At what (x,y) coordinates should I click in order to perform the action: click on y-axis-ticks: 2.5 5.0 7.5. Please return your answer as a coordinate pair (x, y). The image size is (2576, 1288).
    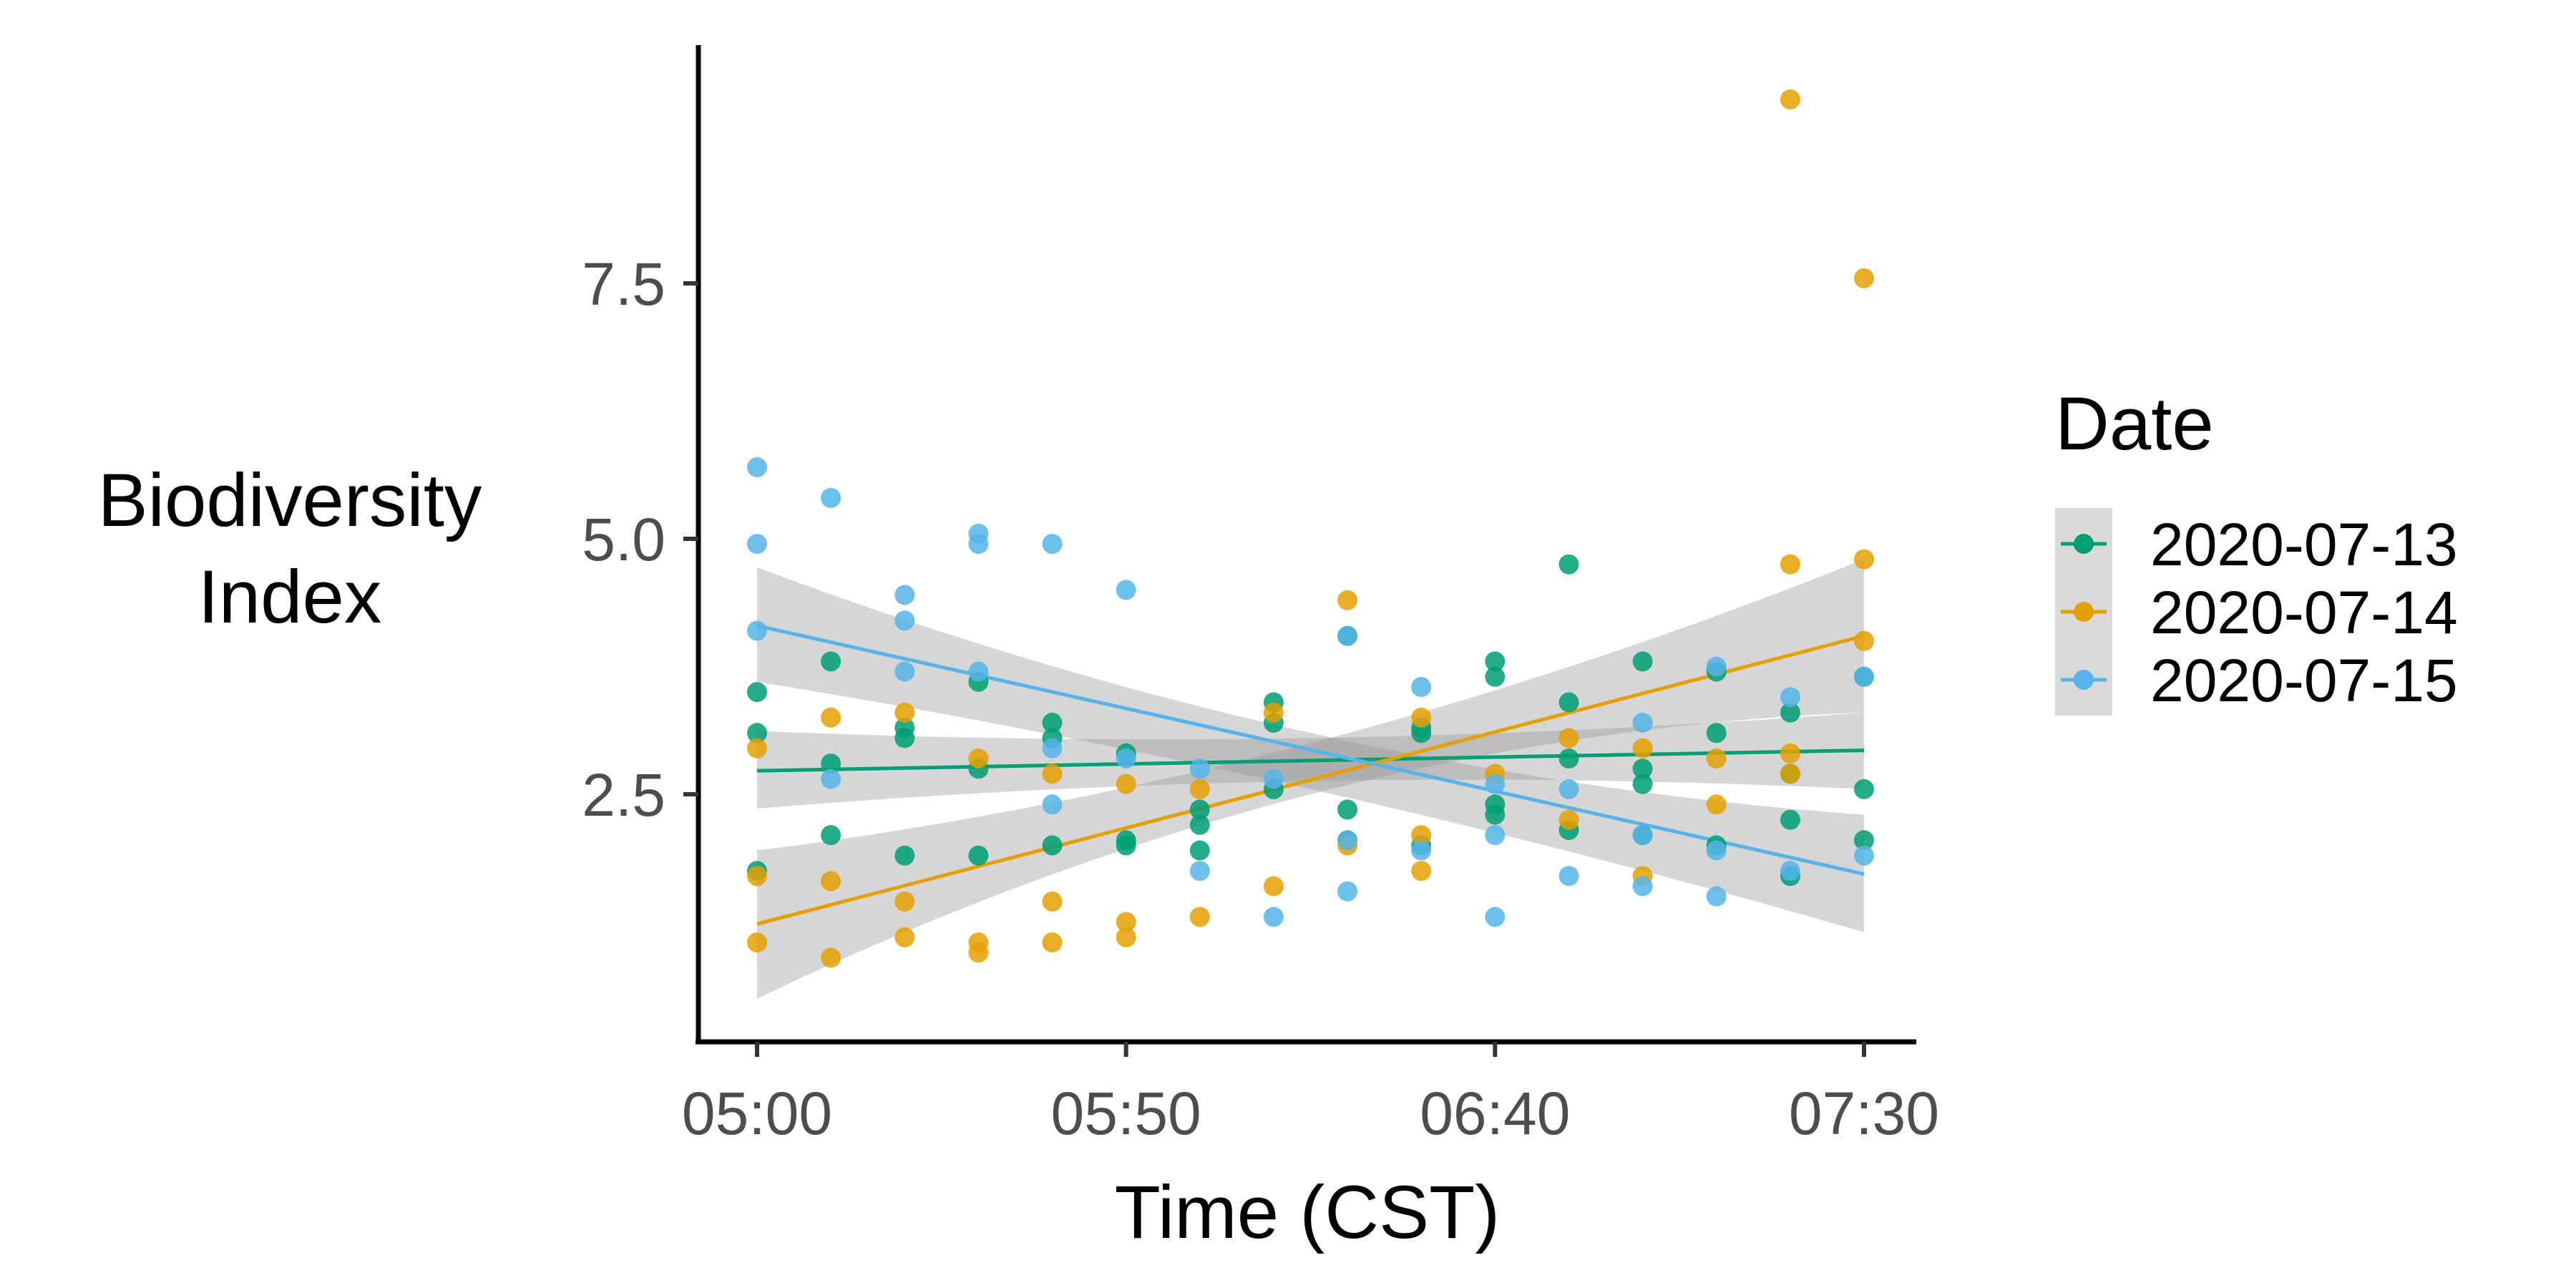
    Looking at the image, I should click on (640, 539).